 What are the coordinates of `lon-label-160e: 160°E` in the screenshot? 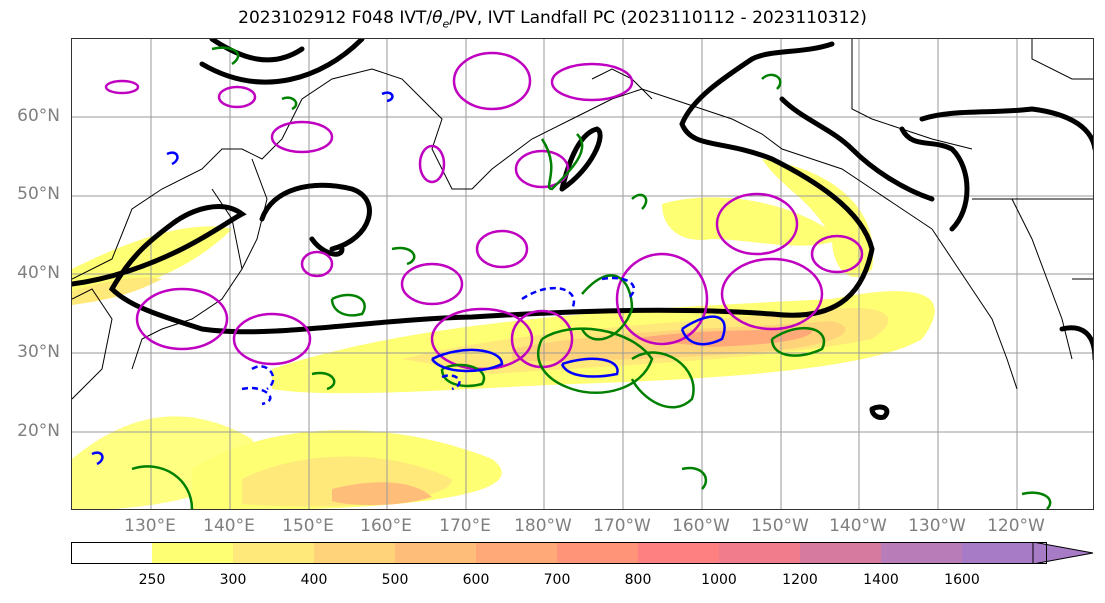 It's located at (386, 526).